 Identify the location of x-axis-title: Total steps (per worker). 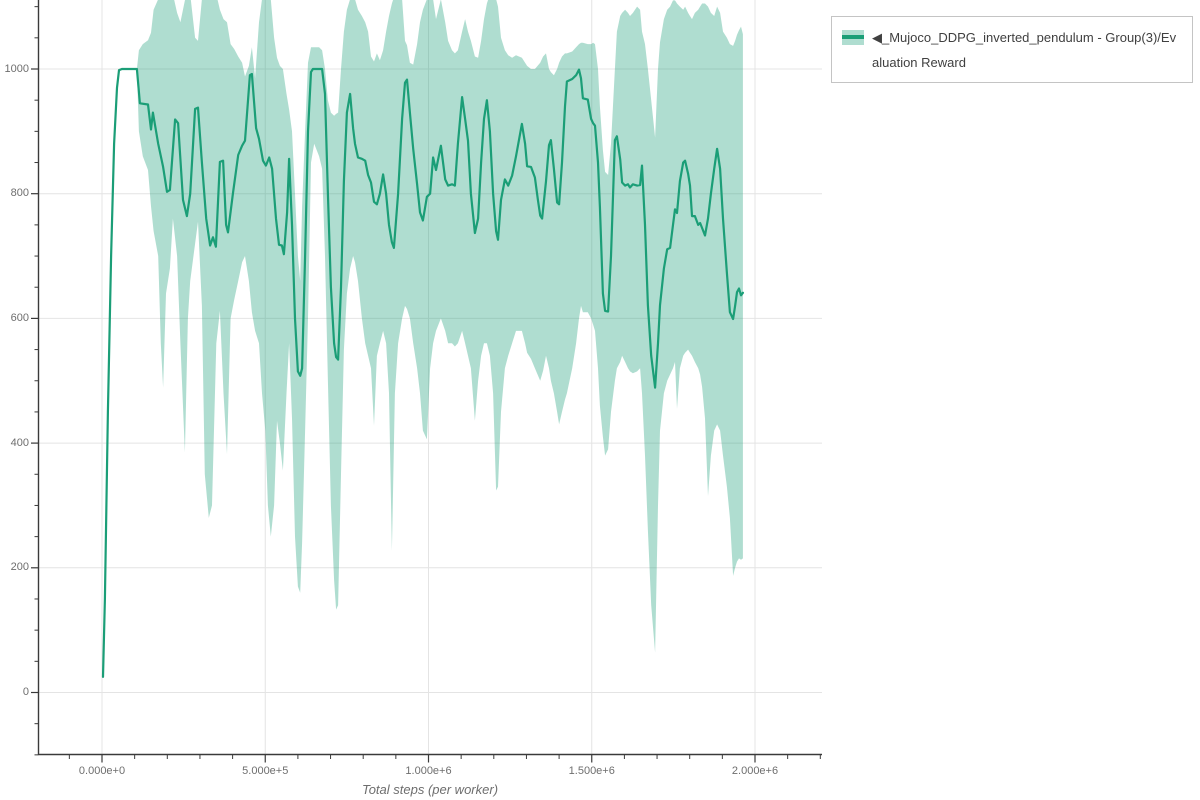
(430, 789).